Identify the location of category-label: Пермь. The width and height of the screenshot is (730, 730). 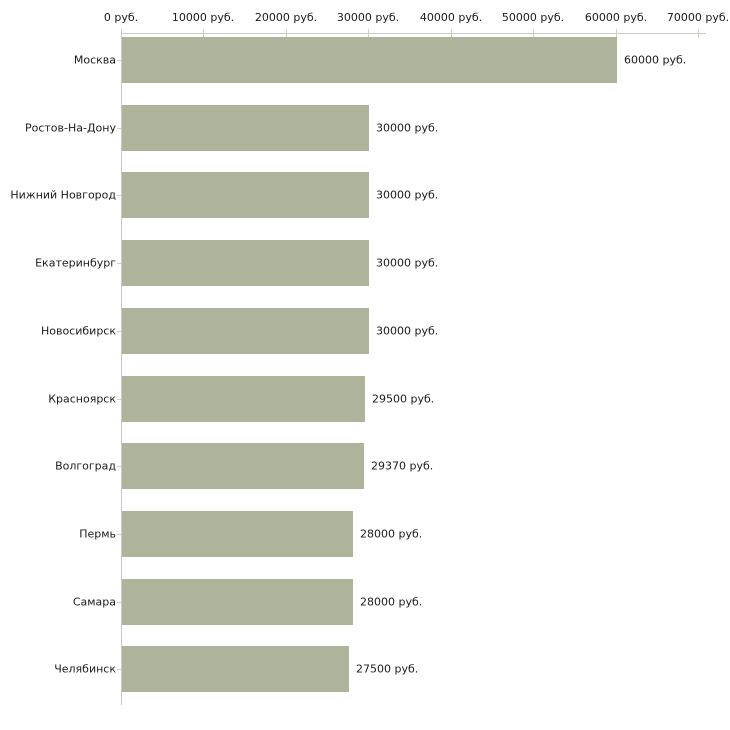
(97, 534).